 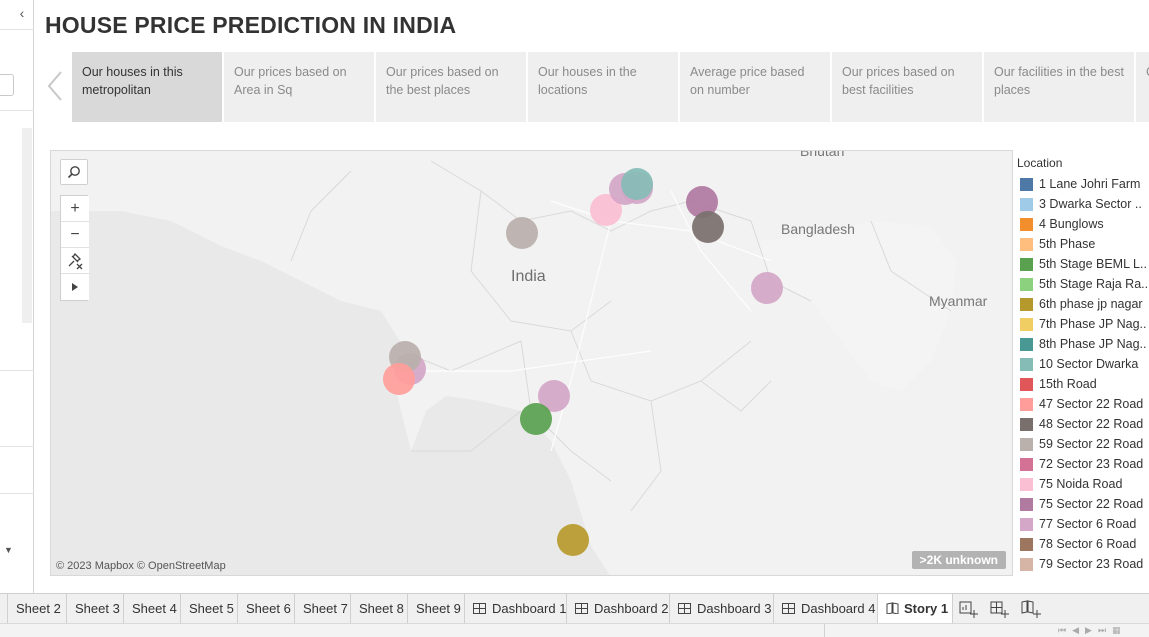 What do you see at coordinates (826, 609) in the screenshot?
I see `tab-dashboard-4: Dashboard 4` at bounding box center [826, 609].